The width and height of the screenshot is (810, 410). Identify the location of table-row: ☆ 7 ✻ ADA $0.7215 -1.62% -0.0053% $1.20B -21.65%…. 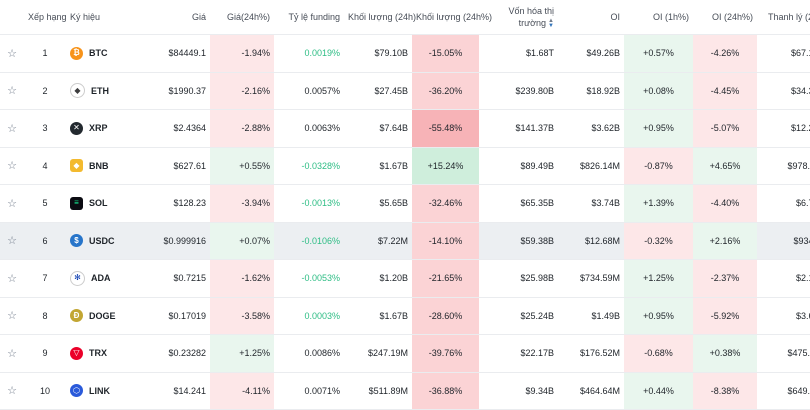
(405, 278).